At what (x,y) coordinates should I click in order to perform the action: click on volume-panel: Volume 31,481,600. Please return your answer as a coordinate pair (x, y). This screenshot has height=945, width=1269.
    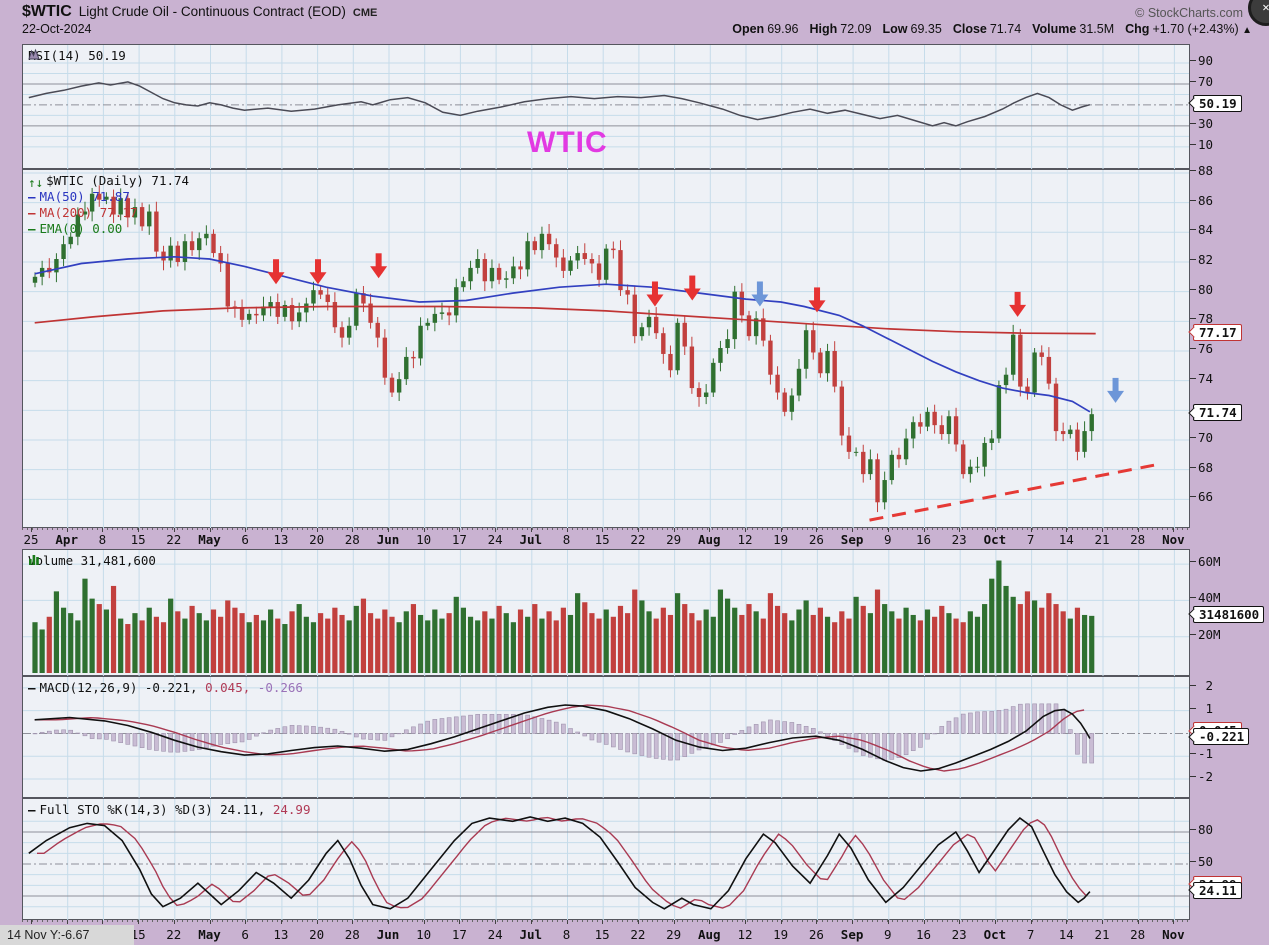
    Looking at the image, I should click on (606, 613).